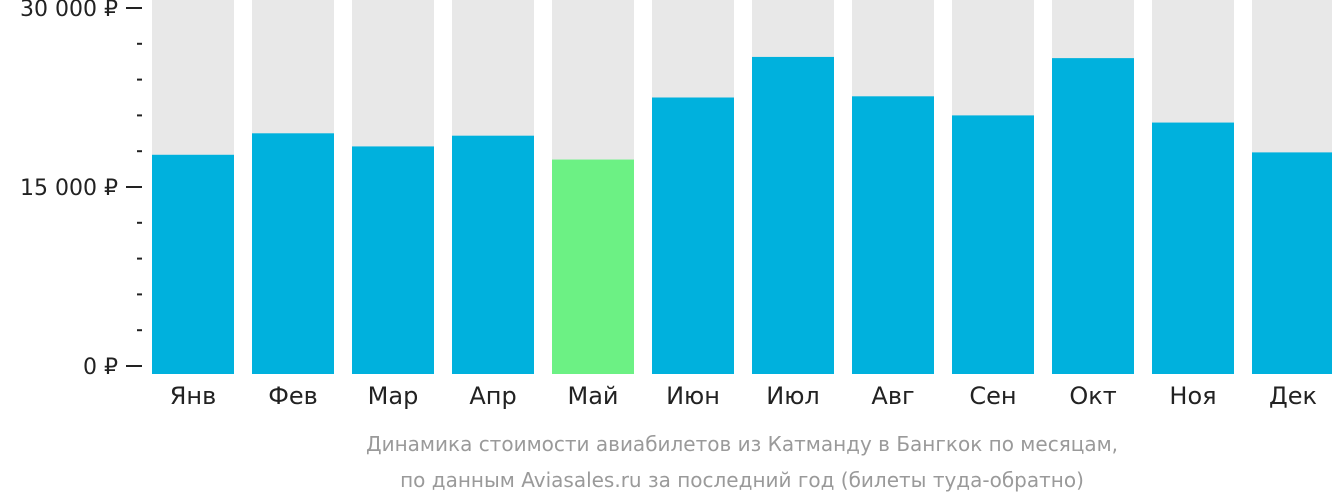 The image size is (1332, 502). Describe the element at coordinates (1192, 396) in the screenshot. I see `x-tick-label: Ноя` at that location.